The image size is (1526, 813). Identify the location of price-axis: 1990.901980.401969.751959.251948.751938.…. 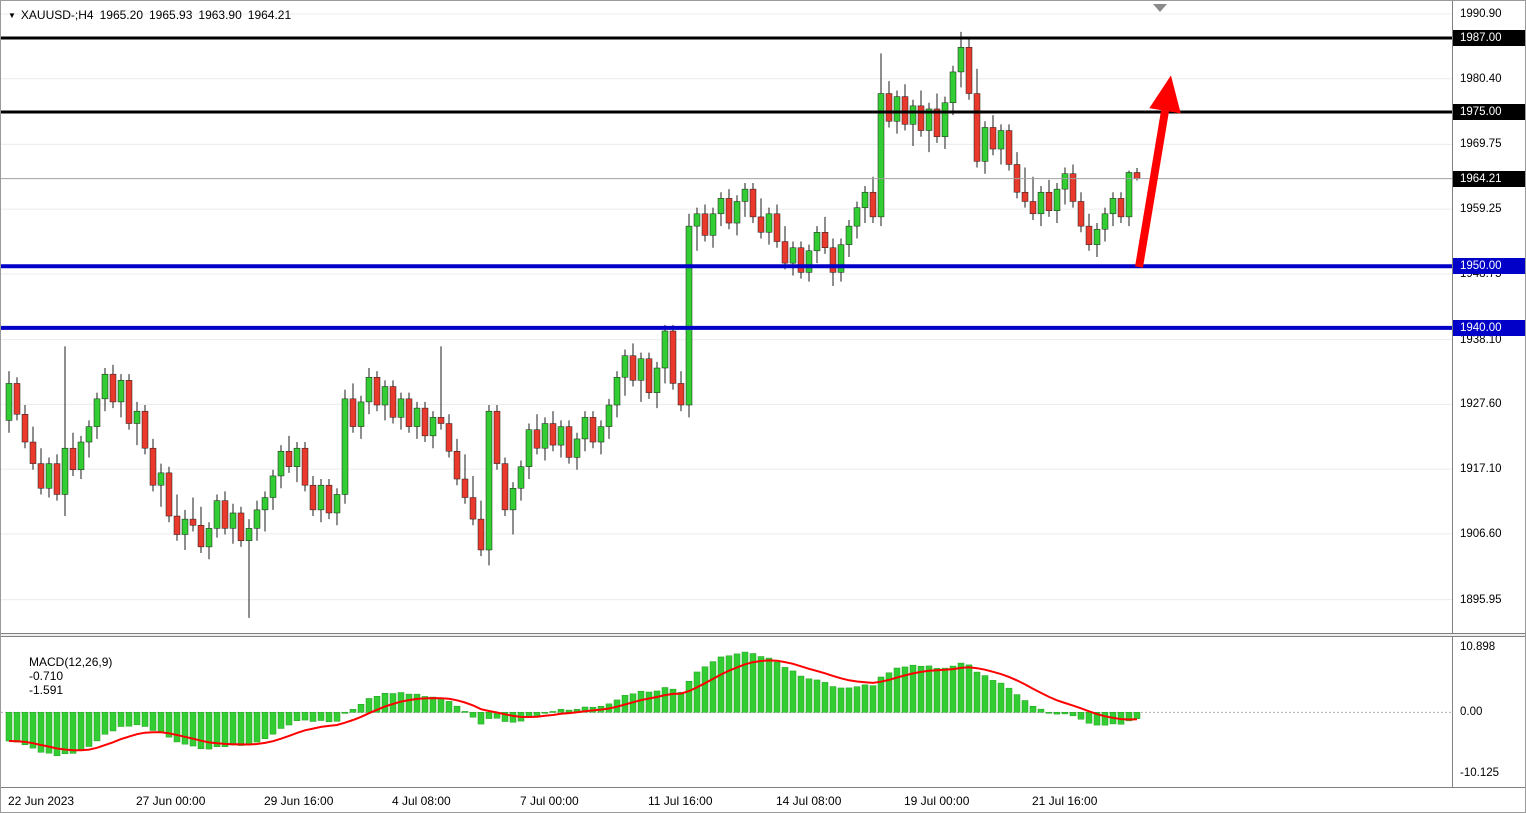
(1488, 394).